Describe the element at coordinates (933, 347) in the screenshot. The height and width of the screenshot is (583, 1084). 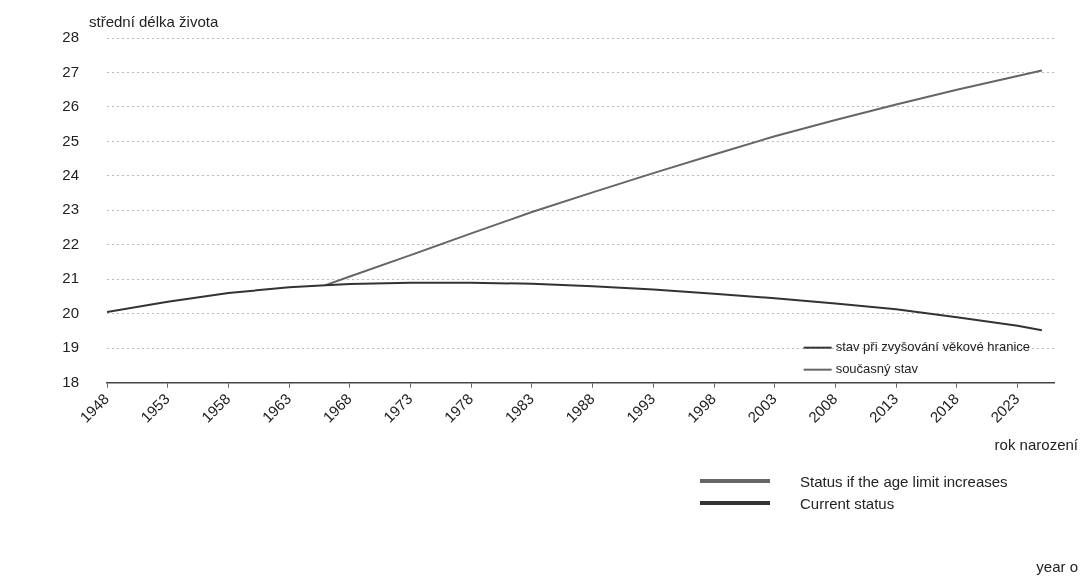
I see `legend-label: stav při zvyšování věkové hranice` at that location.